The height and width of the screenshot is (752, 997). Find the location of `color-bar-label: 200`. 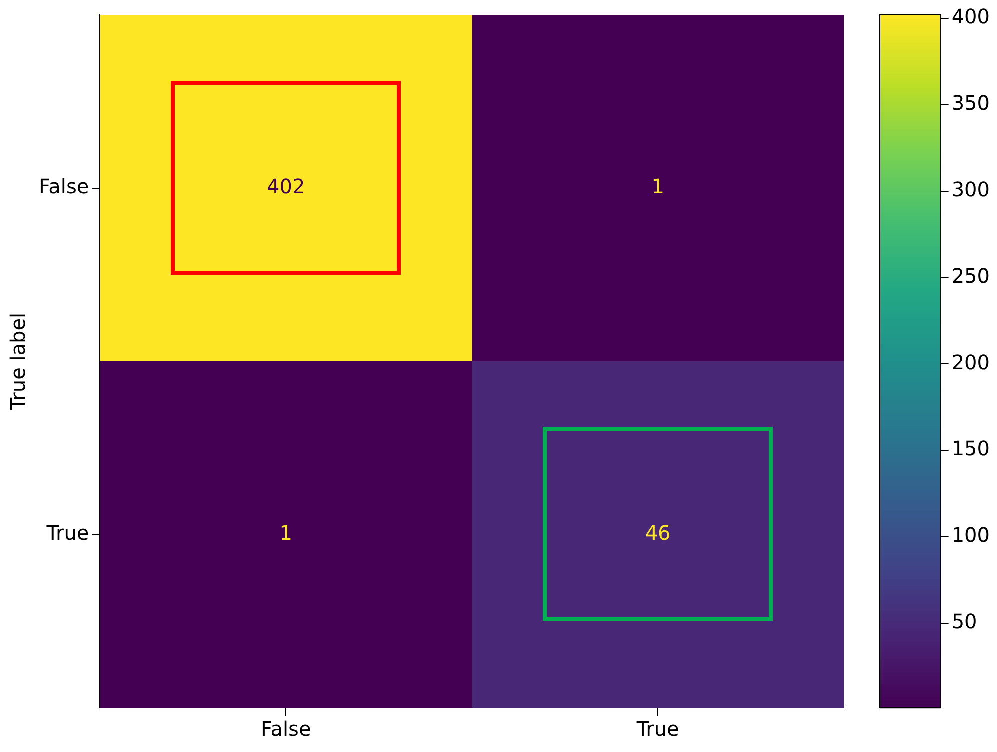

color-bar-label: 200 is located at coordinates (971, 362).